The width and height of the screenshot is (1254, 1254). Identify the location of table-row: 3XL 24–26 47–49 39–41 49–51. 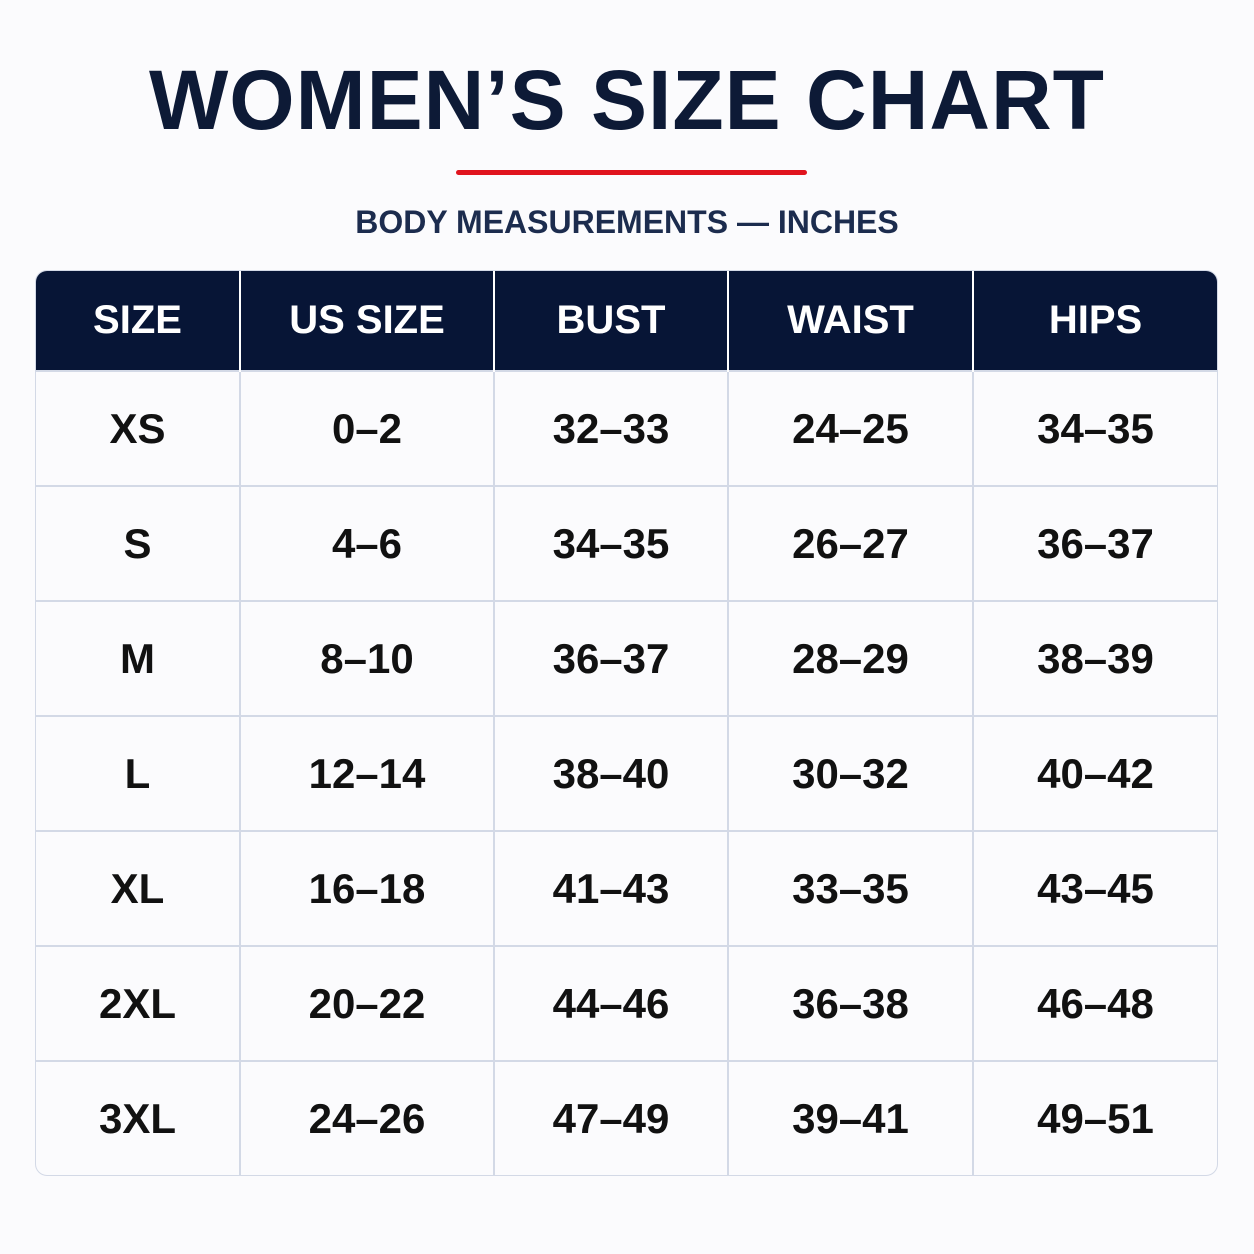
(626, 1117).